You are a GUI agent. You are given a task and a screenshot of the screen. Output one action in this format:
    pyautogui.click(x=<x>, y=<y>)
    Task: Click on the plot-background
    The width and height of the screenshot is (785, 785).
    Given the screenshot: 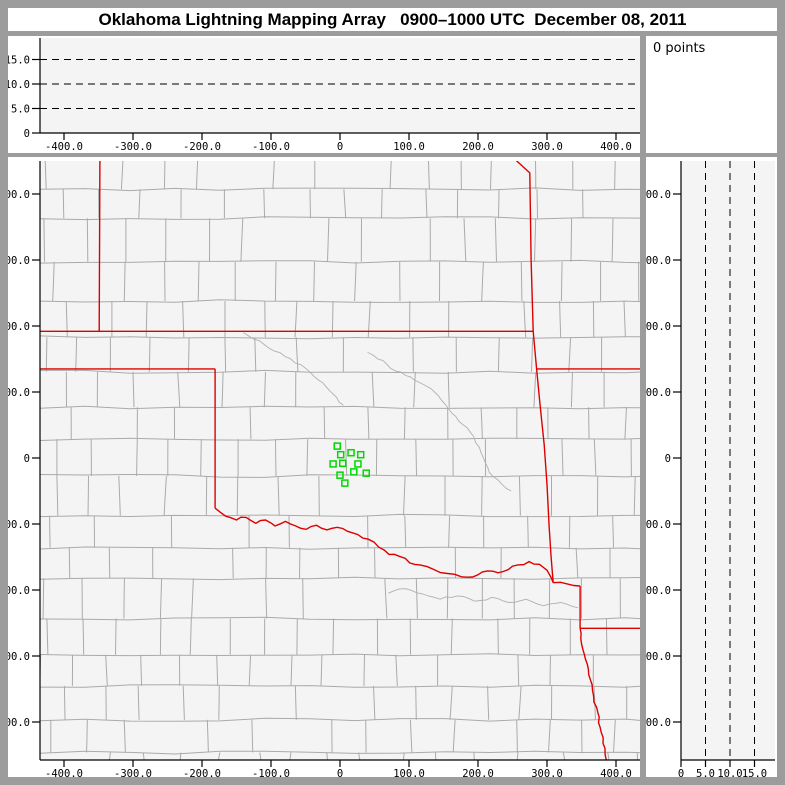 What is the action you would take?
    pyautogui.click(x=728, y=460)
    